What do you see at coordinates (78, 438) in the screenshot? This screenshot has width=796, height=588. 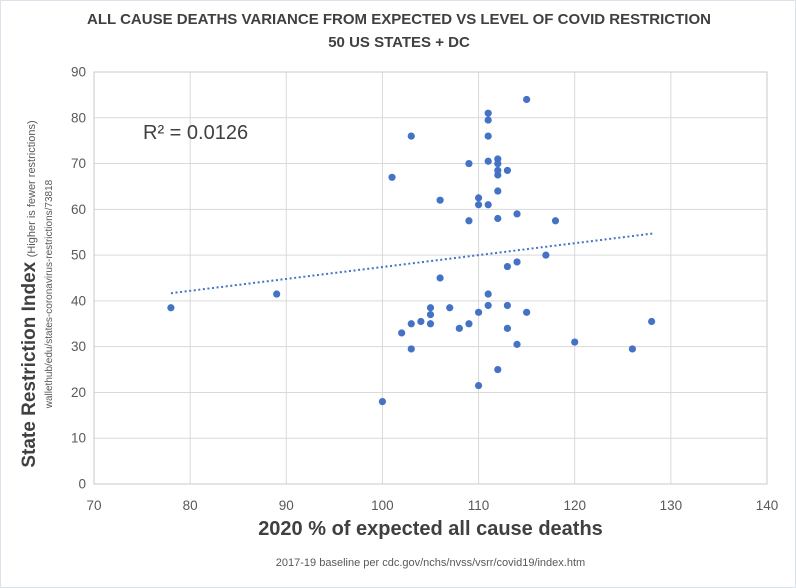 I see `y-tick-label: 10` at bounding box center [78, 438].